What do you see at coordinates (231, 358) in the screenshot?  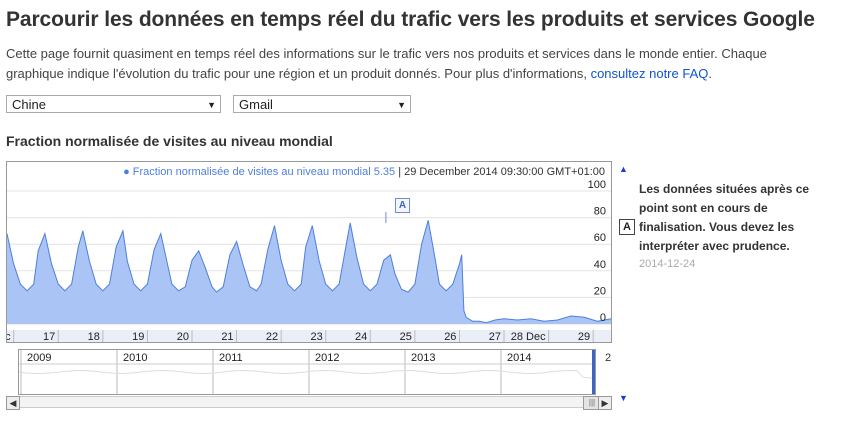 I see `navigator-year-label: 2011` at bounding box center [231, 358].